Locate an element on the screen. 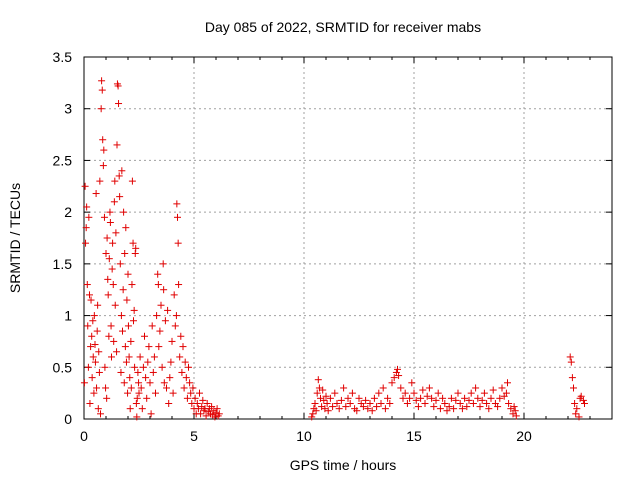 This screenshot has width=640, height=480. y-tick-label: 1.5 is located at coordinates (63, 264).